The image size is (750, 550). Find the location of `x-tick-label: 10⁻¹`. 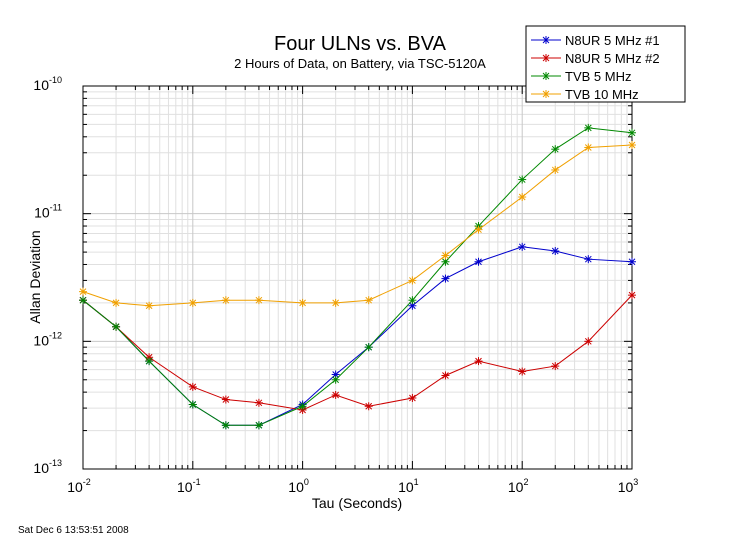

x-tick-label: 10⁻¹ is located at coordinates (189, 486).